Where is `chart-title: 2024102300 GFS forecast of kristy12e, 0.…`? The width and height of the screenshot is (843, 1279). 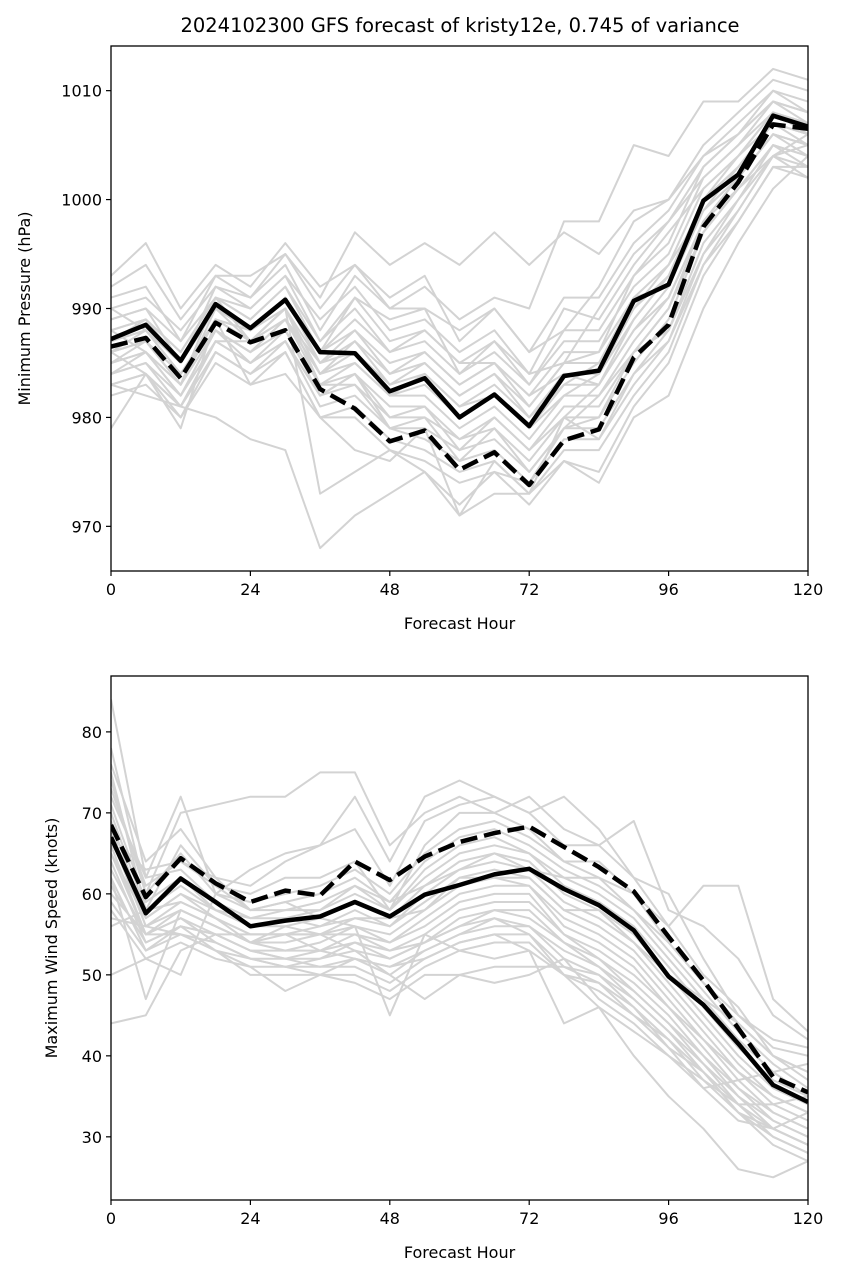 chart-title: 2024102300 GFS forecast of kristy12e, 0.… is located at coordinates (459, 25).